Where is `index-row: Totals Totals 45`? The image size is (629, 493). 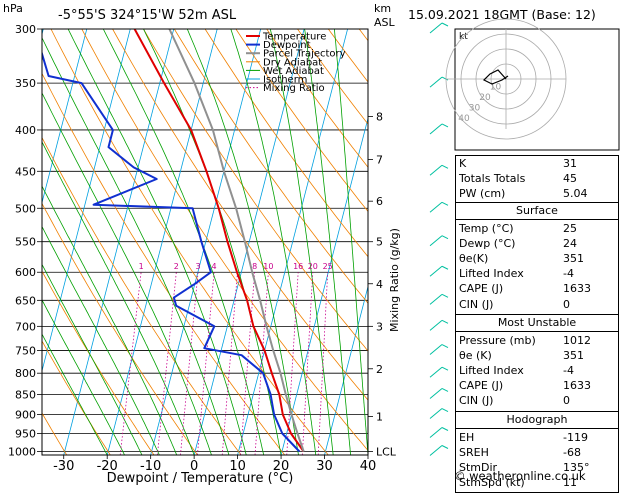 index-row: Totals Totals 45 is located at coordinates (537, 178).